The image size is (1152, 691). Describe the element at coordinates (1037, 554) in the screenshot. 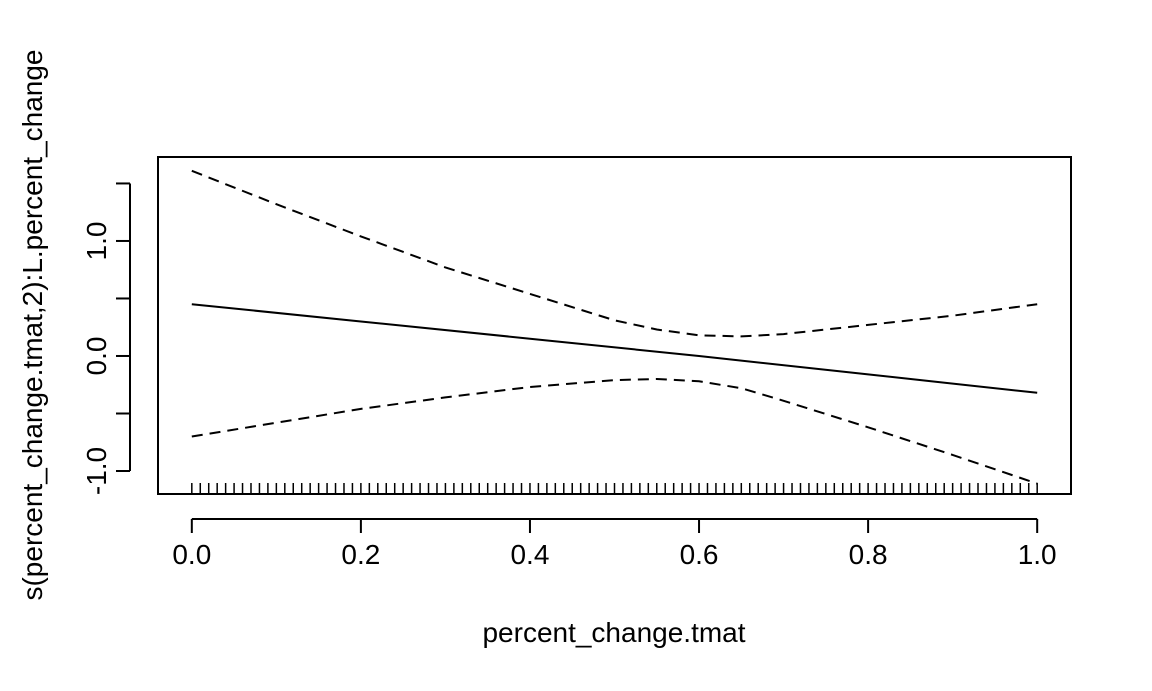

I see `x-tick-label: 1.0` at that location.